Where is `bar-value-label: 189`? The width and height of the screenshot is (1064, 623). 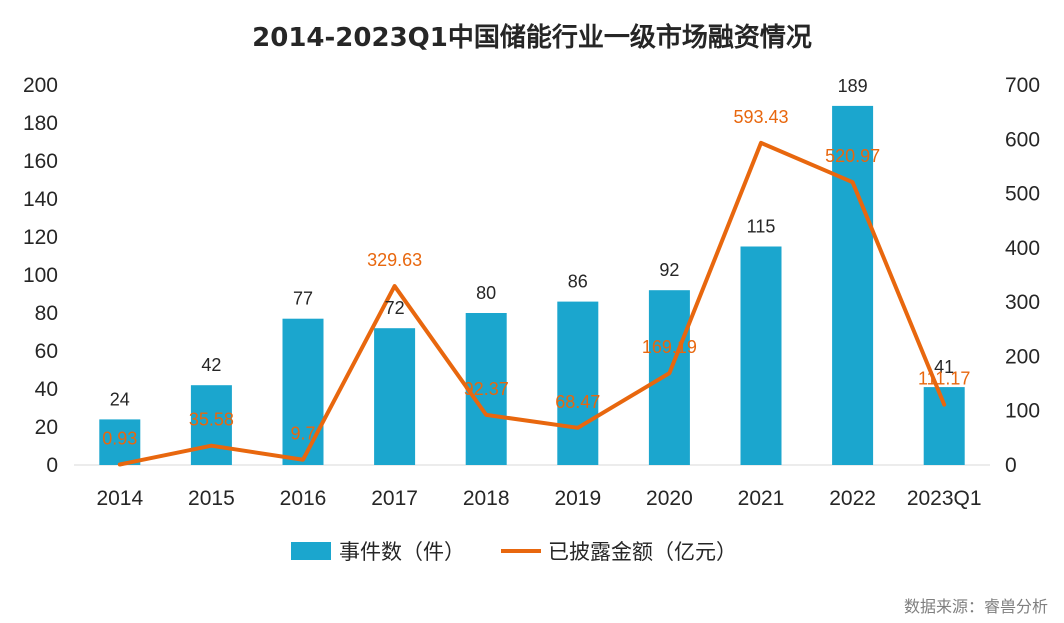 bar-value-label: 189 is located at coordinates (853, 86).